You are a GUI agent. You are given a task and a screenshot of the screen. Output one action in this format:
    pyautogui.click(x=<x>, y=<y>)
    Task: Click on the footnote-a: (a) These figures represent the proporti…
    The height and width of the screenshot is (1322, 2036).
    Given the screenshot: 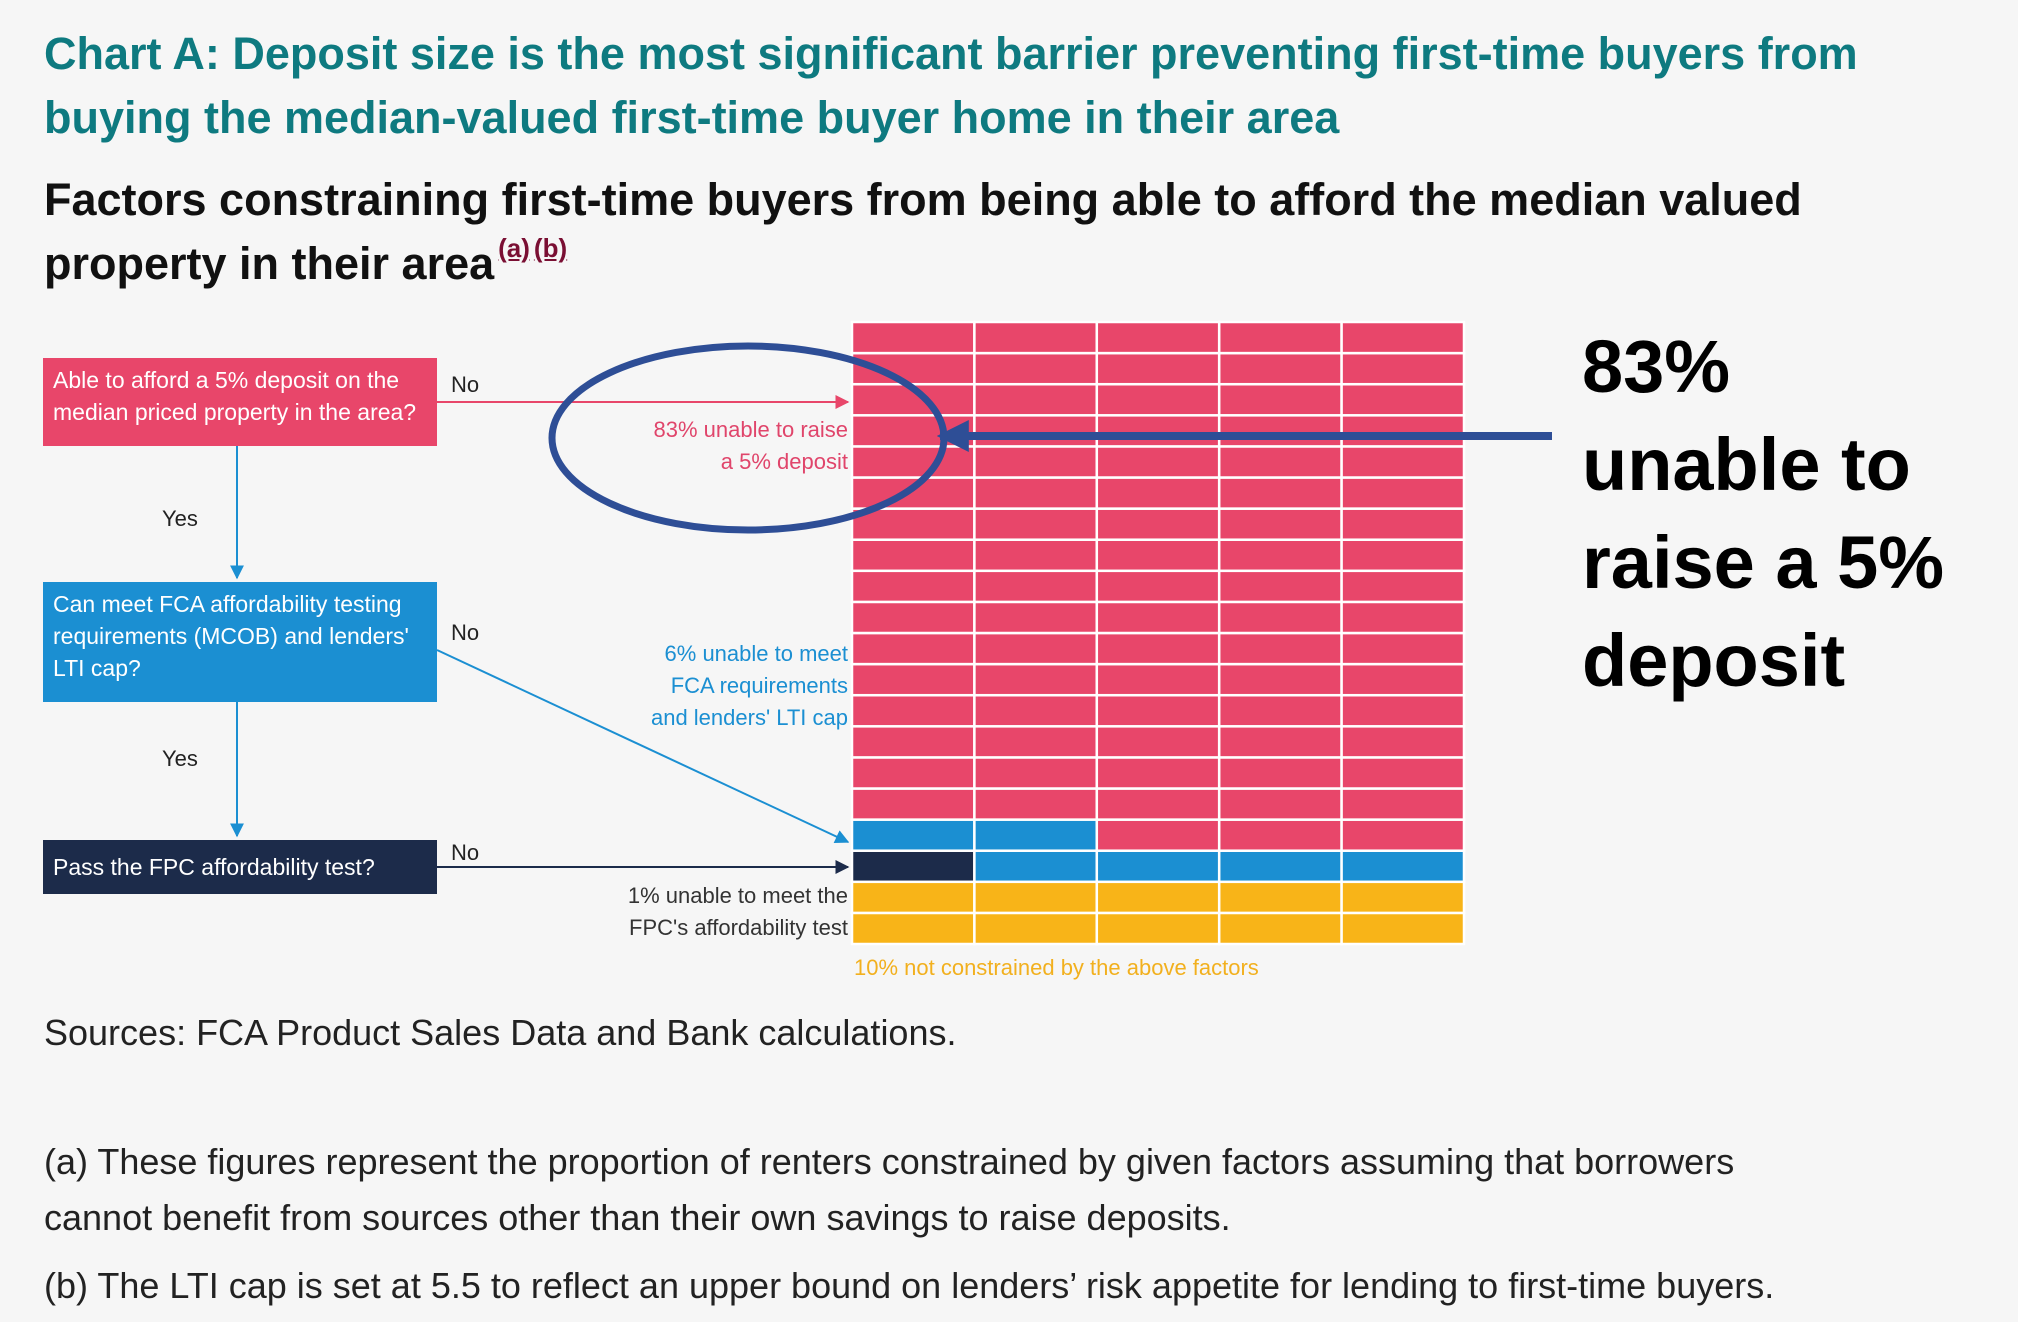 What is the action you would take?
    pyautogui.click(x=1024, y=1190)
    